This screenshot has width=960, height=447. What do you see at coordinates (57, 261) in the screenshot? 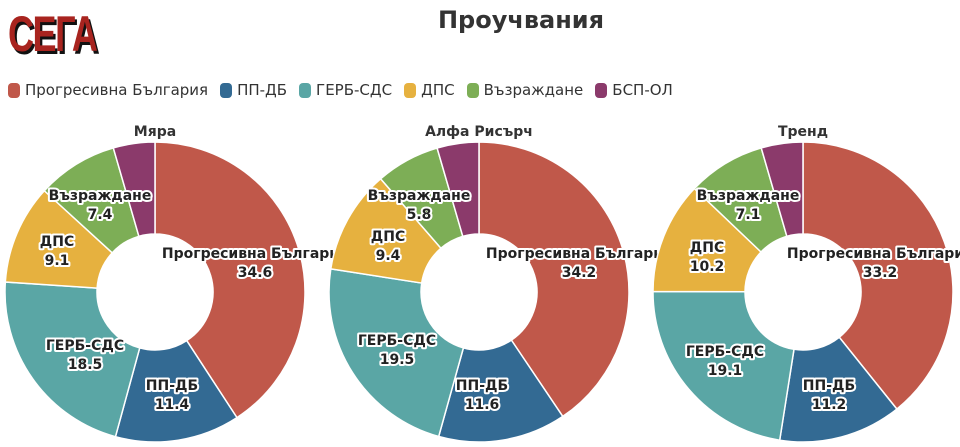
I see `slice-value: 9.1` at bounding box center [57, 261].